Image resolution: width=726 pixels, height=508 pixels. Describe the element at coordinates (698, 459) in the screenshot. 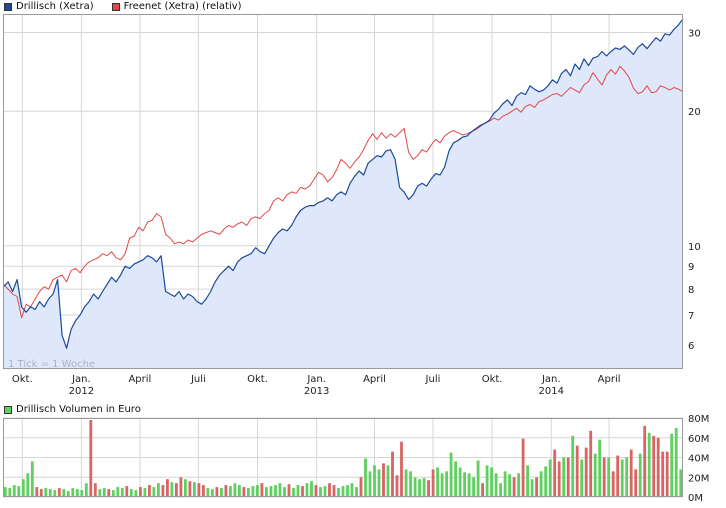

I see `volume-y-tick-label: 40M` at that location.